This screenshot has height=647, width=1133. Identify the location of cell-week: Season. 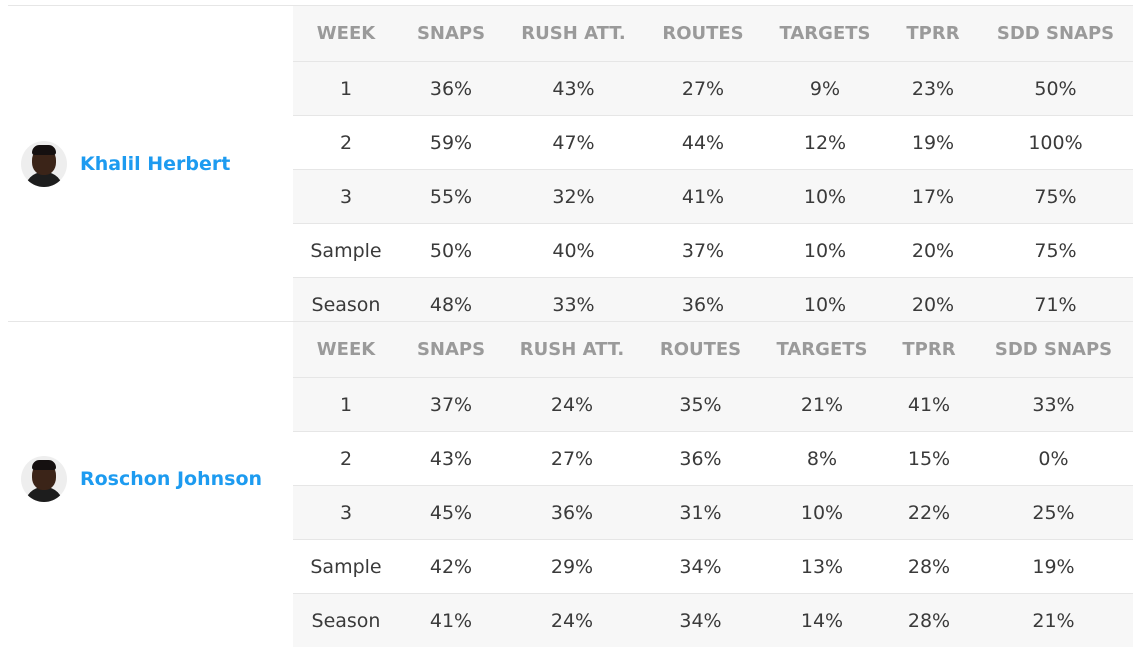
(346, 620).